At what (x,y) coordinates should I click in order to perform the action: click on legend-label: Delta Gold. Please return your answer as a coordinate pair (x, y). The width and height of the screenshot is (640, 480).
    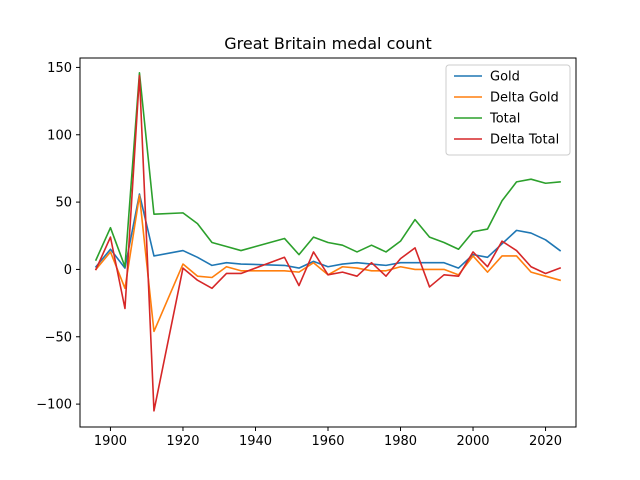
    Looking at the image, I should click on (524, 98).